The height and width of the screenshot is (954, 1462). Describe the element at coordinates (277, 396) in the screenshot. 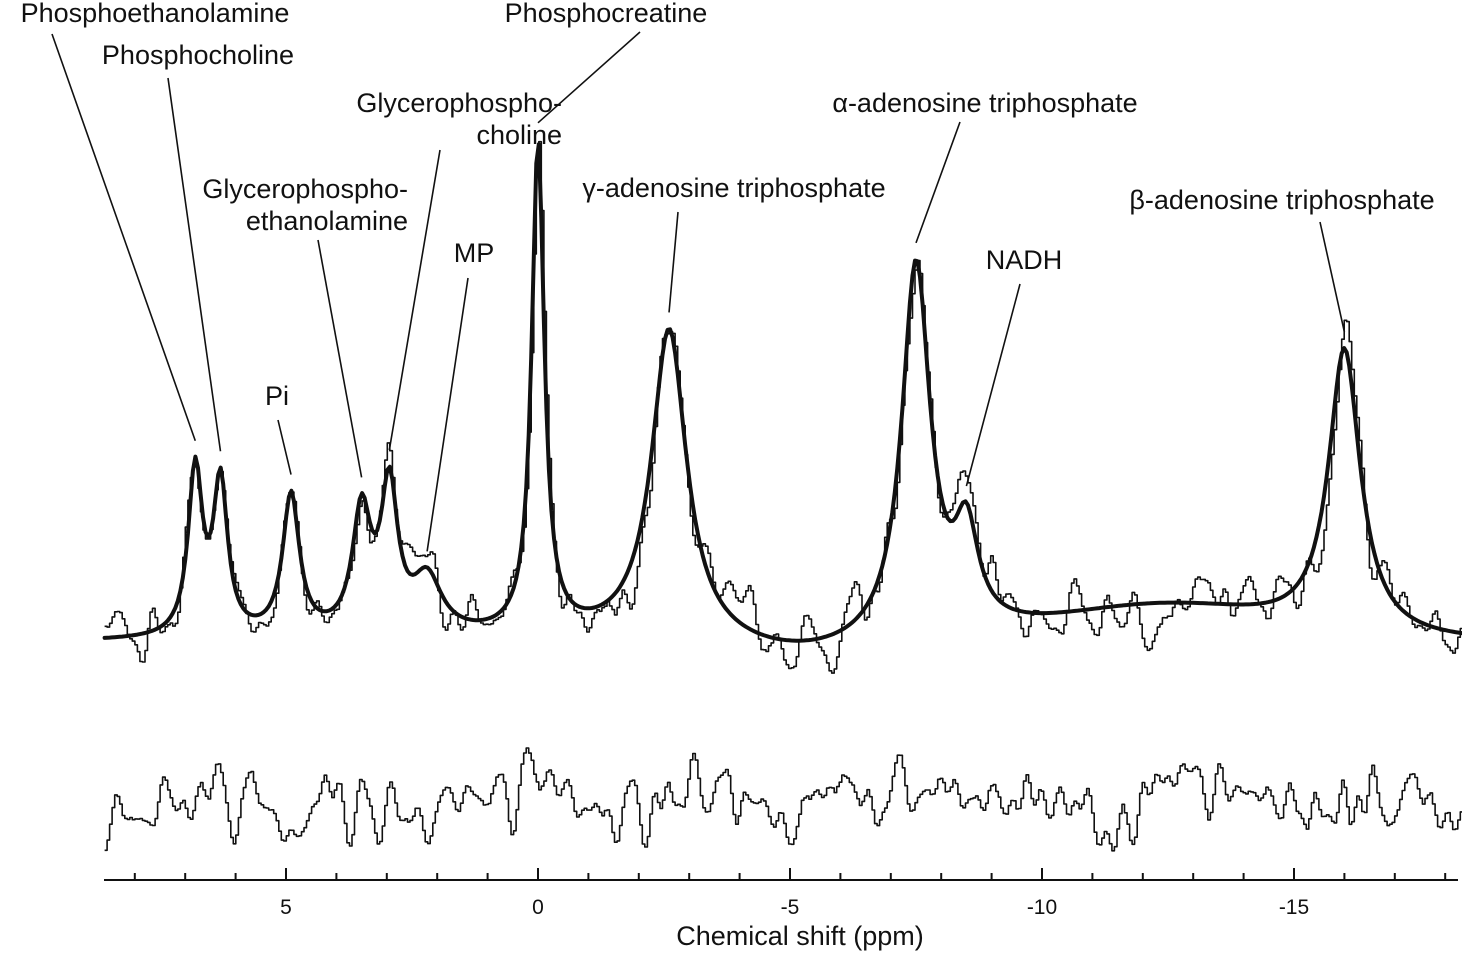

I see `peak-label: Pi` at that location.